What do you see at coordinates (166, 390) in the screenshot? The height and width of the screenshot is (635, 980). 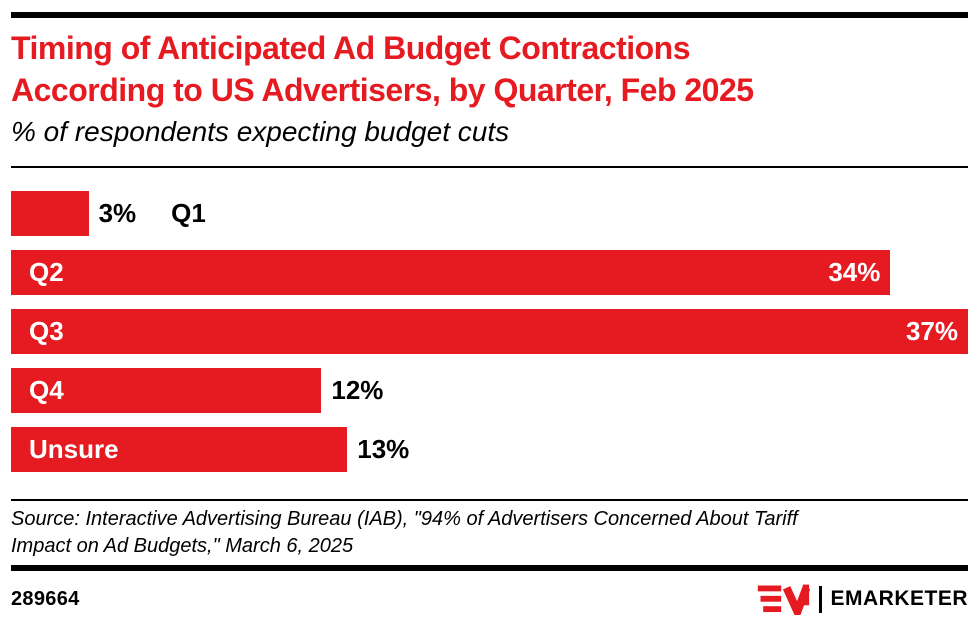 I see `bar-q4: Q4` at bounding box center [166, 390].